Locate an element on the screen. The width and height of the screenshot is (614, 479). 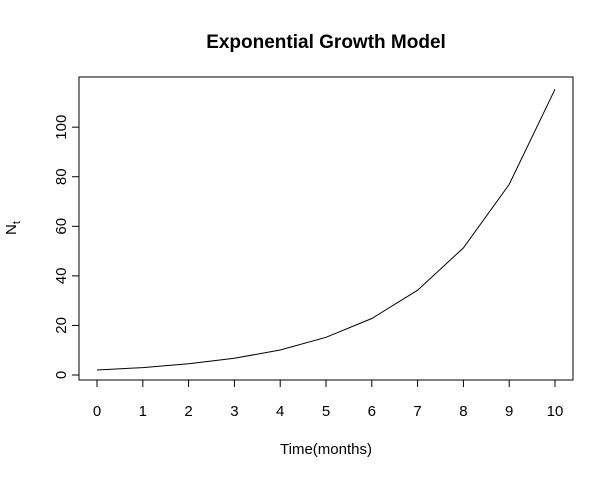
y-axis-label: Nt is located at coordinates (13, 228).